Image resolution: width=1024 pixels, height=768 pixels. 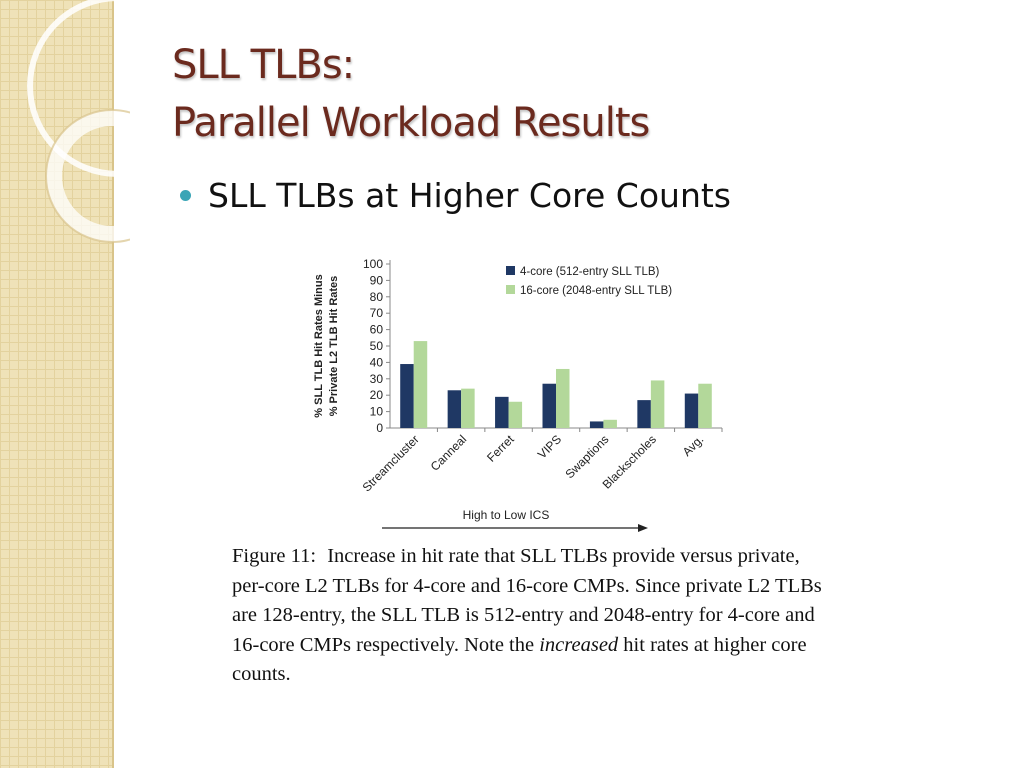 I want to click on bar-4core-vips, so click(x=549, y=405).